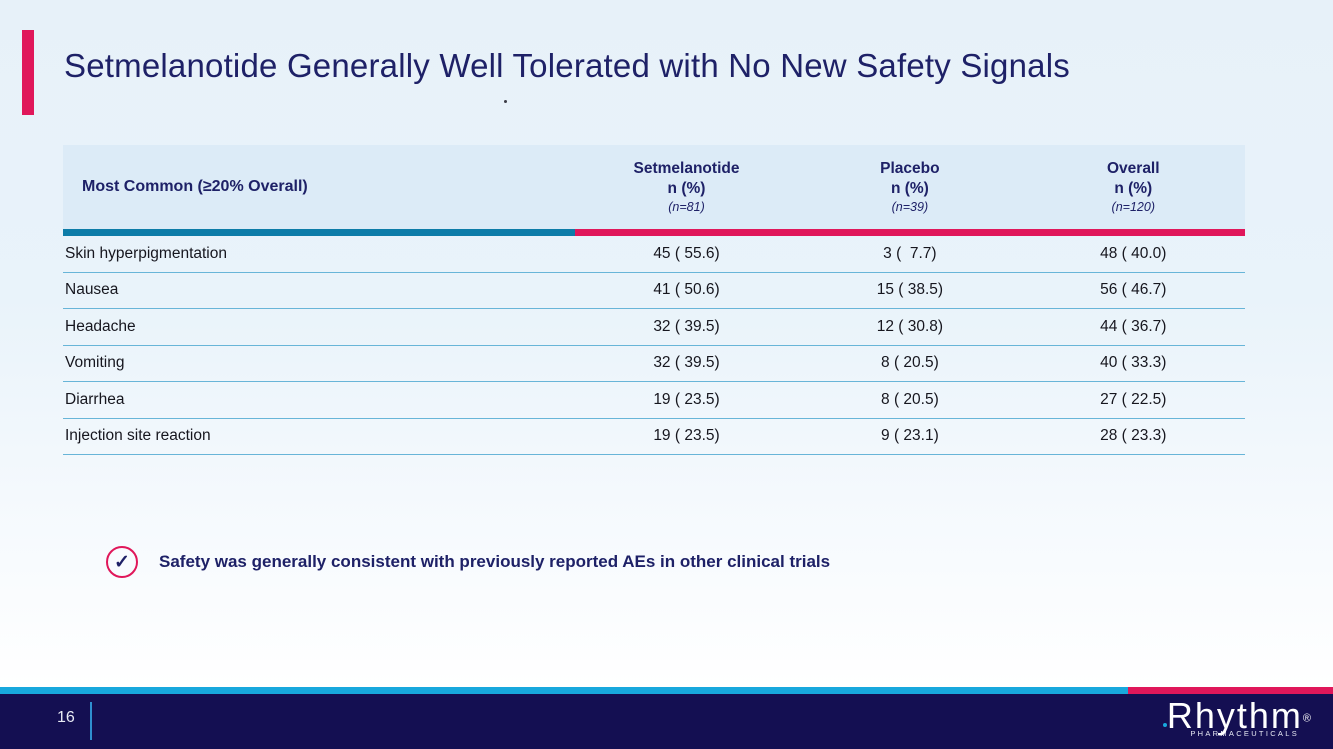 The width and height of the screenshot is (1333, 749). Describe the element at coordinates (666, 721) in the screenshot. I see `footer-bar: 16 Rhythm® PHARMACEUTICALS` at that location.